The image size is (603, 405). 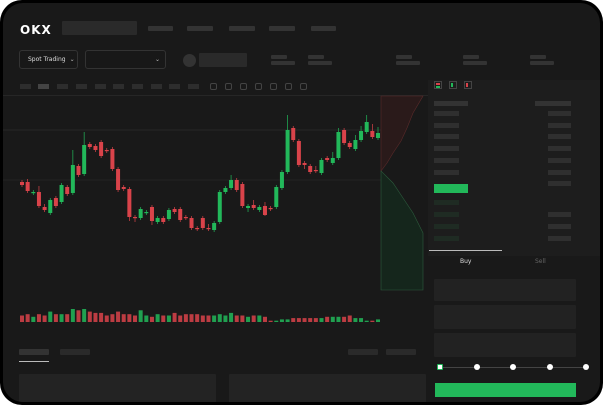 What do you see at coordinates (243, 86) in the screenshot?
I see `line-icon` at bounding box center [243, 86].